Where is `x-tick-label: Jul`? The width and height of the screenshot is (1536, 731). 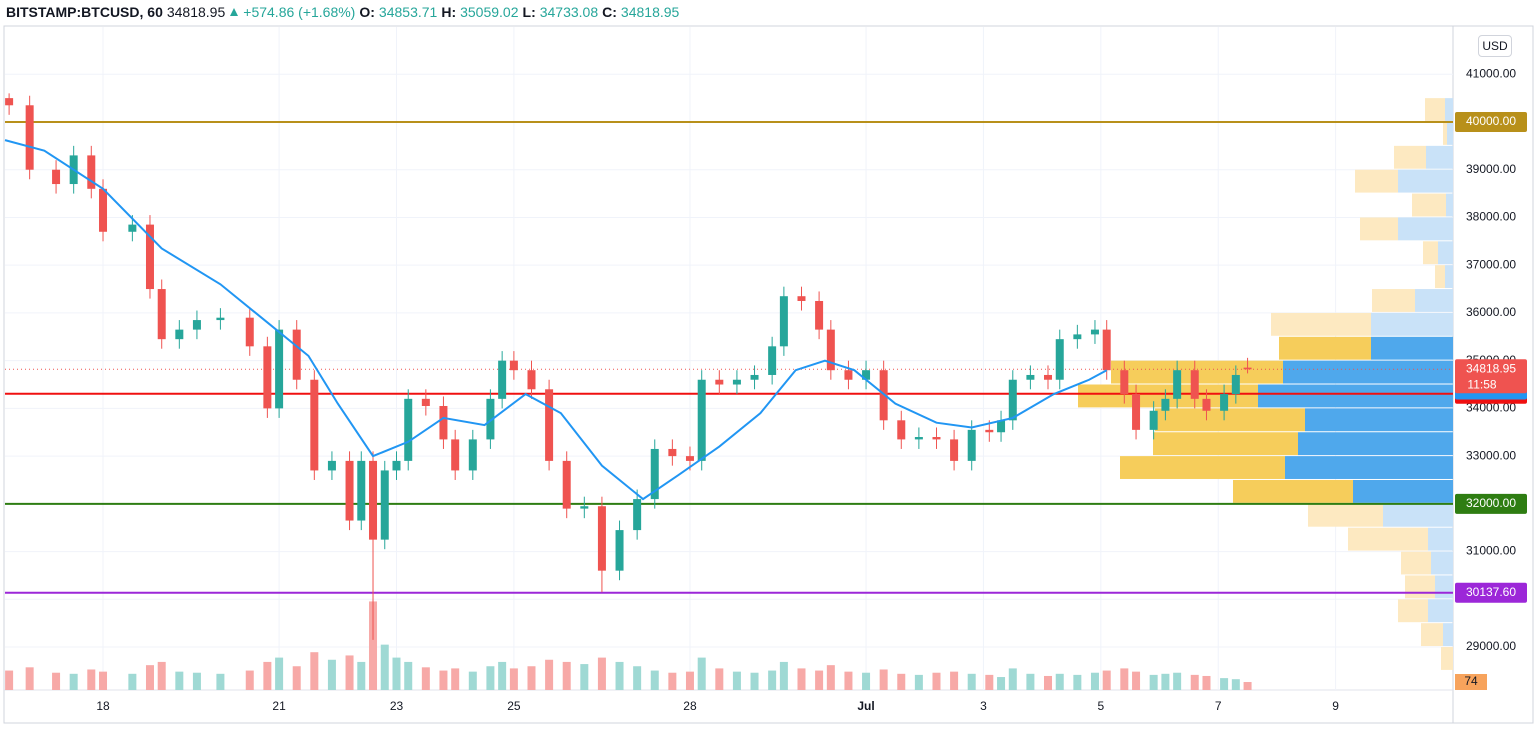
x-tick-label: Jul is located at coordinates (865, 706).